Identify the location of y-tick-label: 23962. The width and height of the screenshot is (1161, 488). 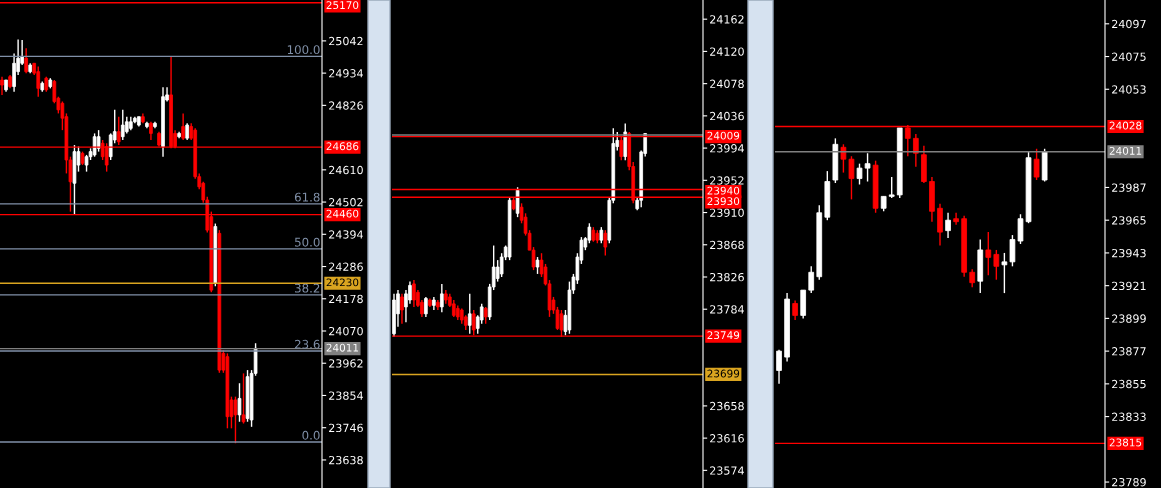
(346, 363).